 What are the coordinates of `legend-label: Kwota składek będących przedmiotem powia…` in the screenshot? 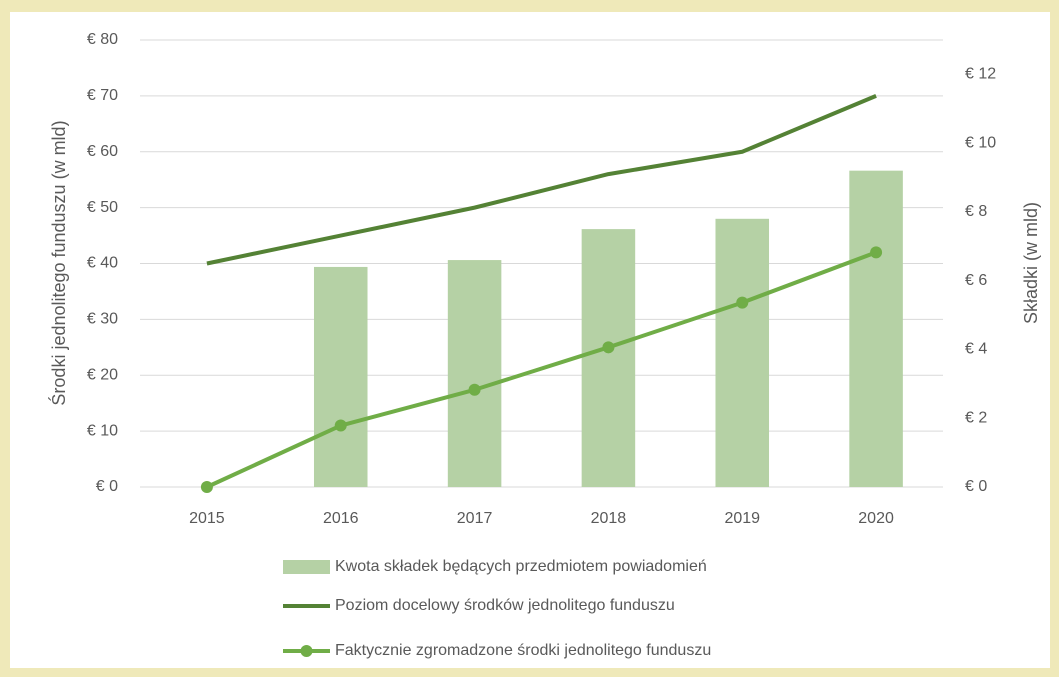 It's located at (521, 566).